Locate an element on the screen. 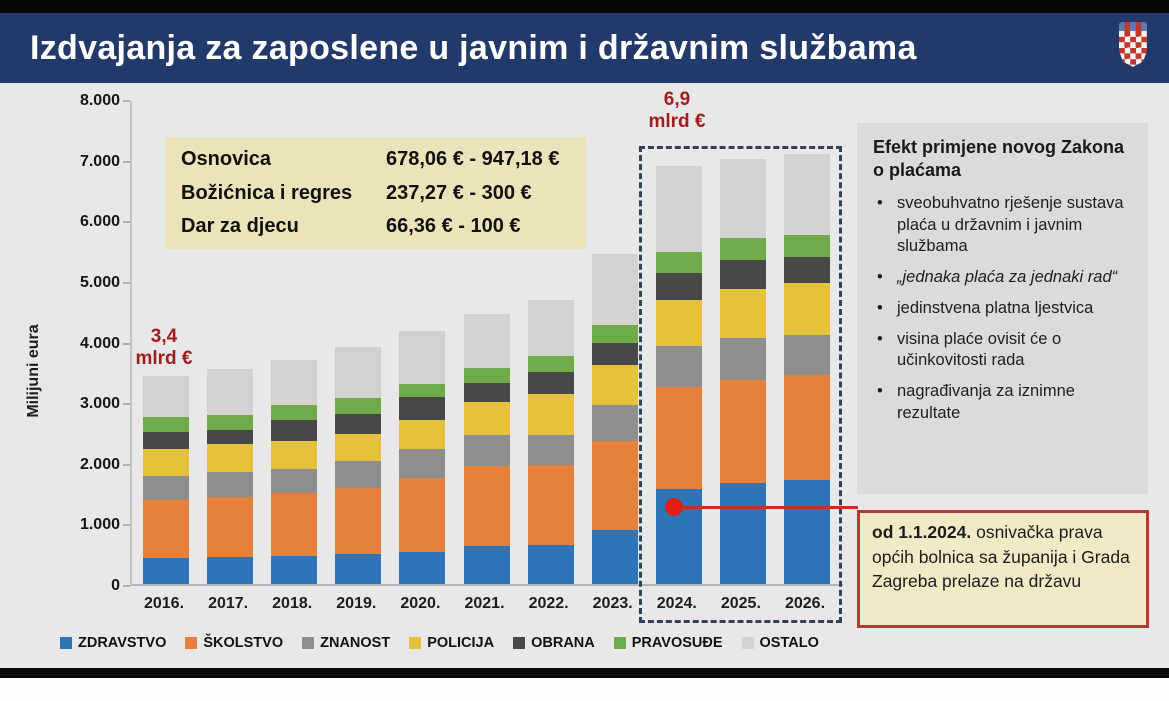 The image size is (1169, 701). y-tick-label: 7.000 is located at coordinates (99, 161).